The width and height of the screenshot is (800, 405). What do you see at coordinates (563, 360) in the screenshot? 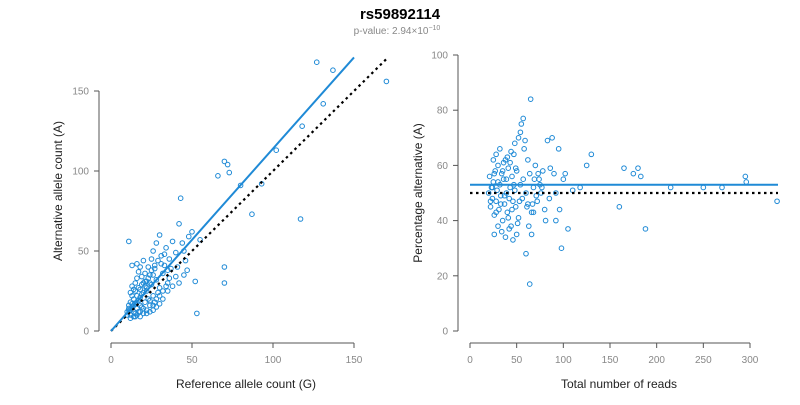
I see `right-x-tick-label: 100` at bounding box center [563, 360].